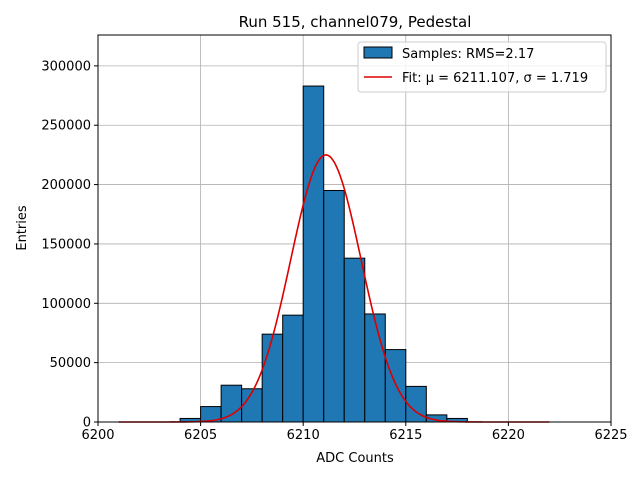 Image resolution: width=640 pixels, height=480 pixels. I want to click on y-axis-label: Entries, so click(22, 228).